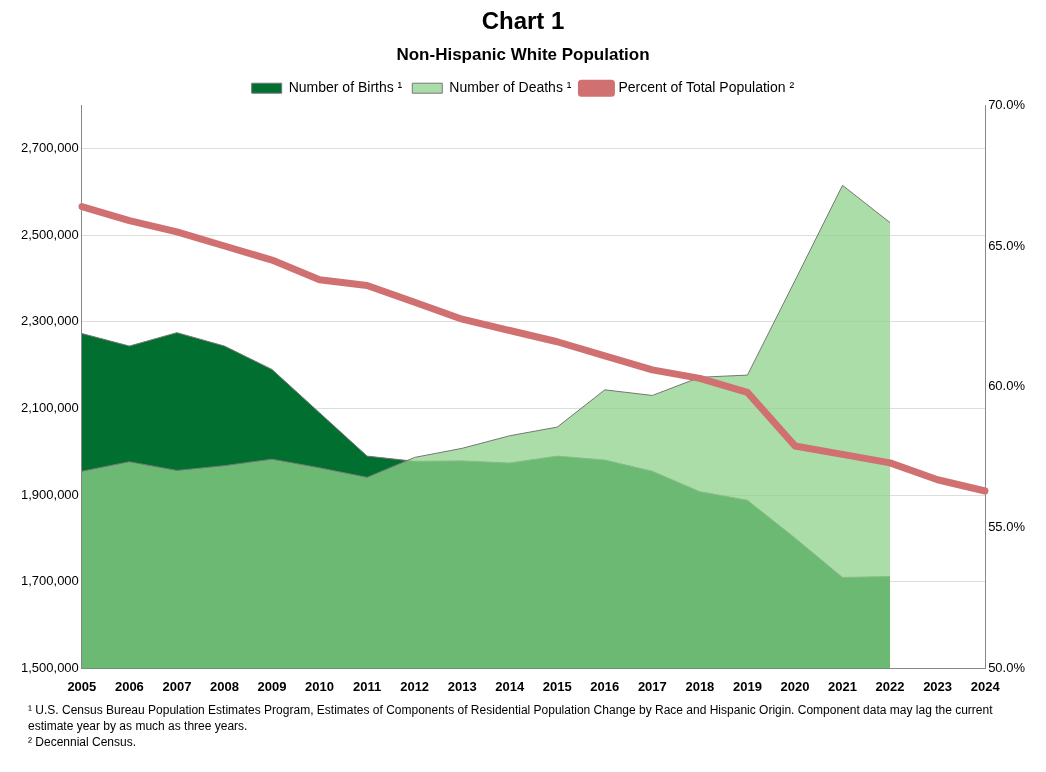 The width and height of the screenshot is (1046, 772). Describe the element at coordinates (272, 686) in the screenshot. I see `x-tick-label: 2009` at that location.